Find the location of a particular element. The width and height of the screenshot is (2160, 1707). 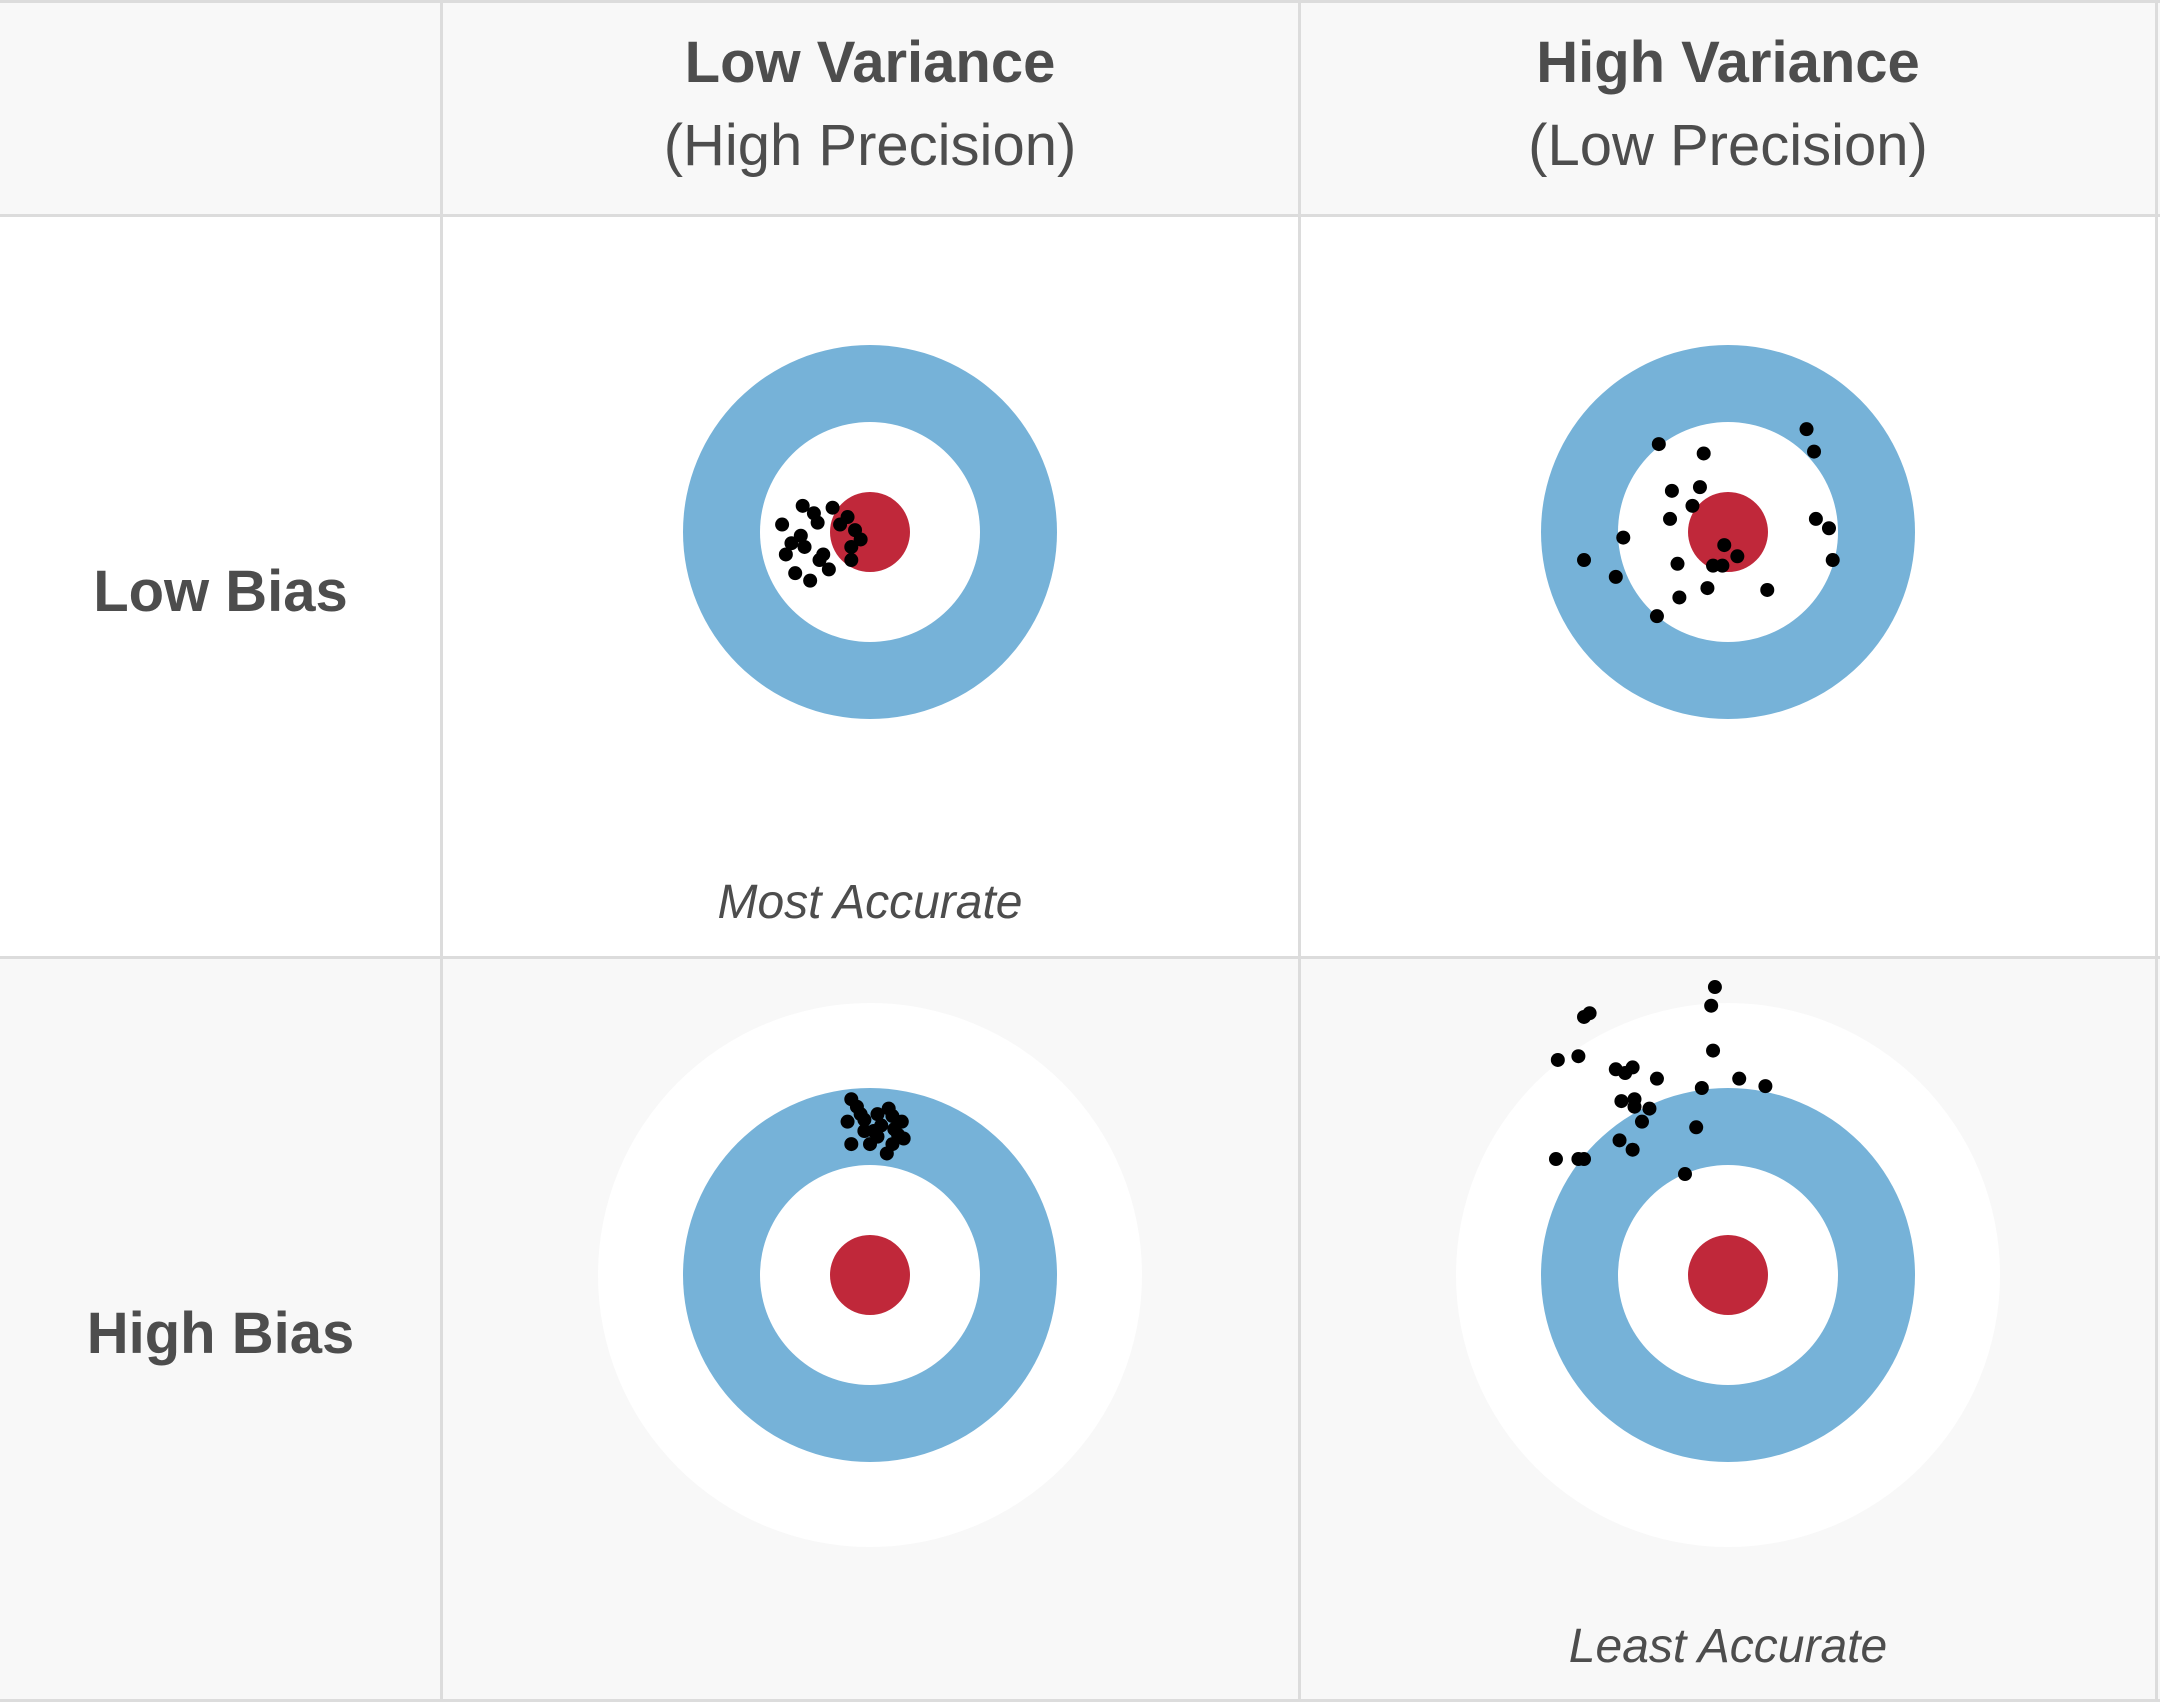

column-subtitle: (High Precision) is located at coordinates (870, 145).